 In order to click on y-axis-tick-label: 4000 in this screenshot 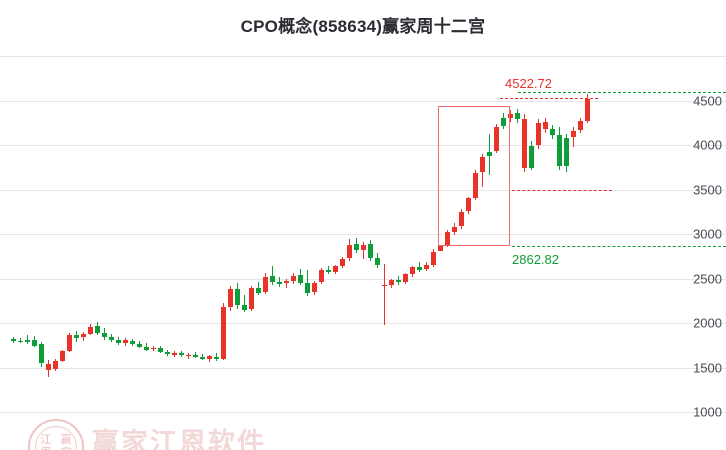, I will do `click(707, 145)`.